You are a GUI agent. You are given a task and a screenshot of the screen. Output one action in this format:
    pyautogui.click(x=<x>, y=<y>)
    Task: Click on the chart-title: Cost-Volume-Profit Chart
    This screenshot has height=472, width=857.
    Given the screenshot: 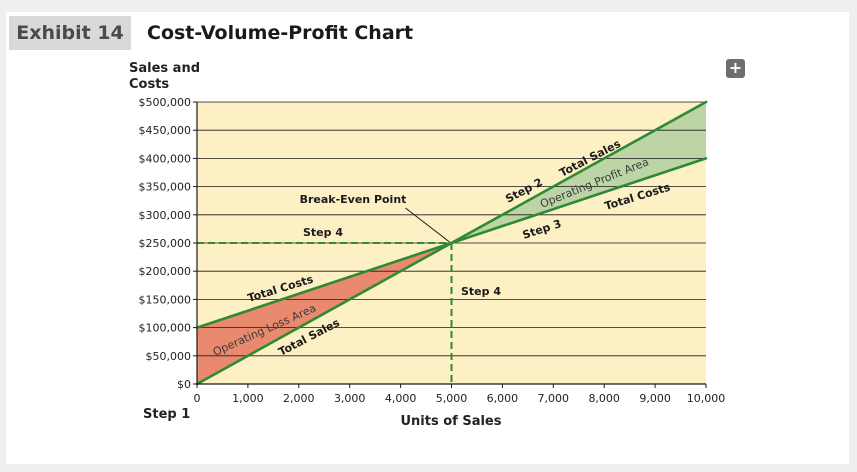 What is the action you would take?
    pyautogui.click(x=280, y=33)
    